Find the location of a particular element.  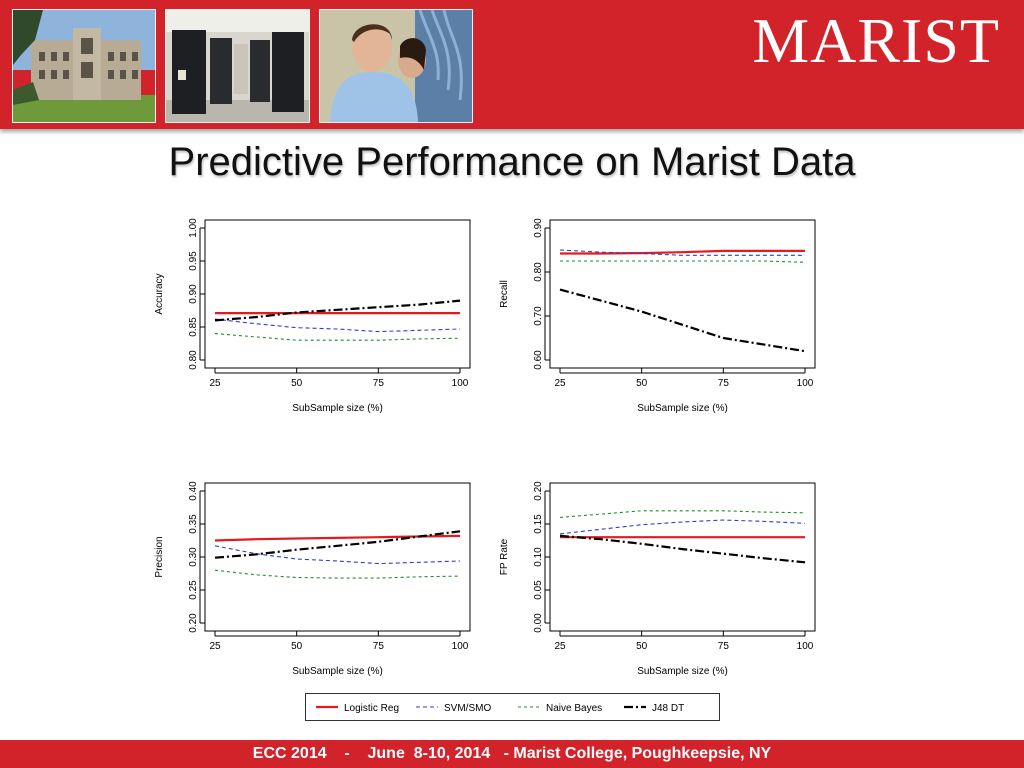

y-tick-label: 0.60 is located at coordinates (538, 360).